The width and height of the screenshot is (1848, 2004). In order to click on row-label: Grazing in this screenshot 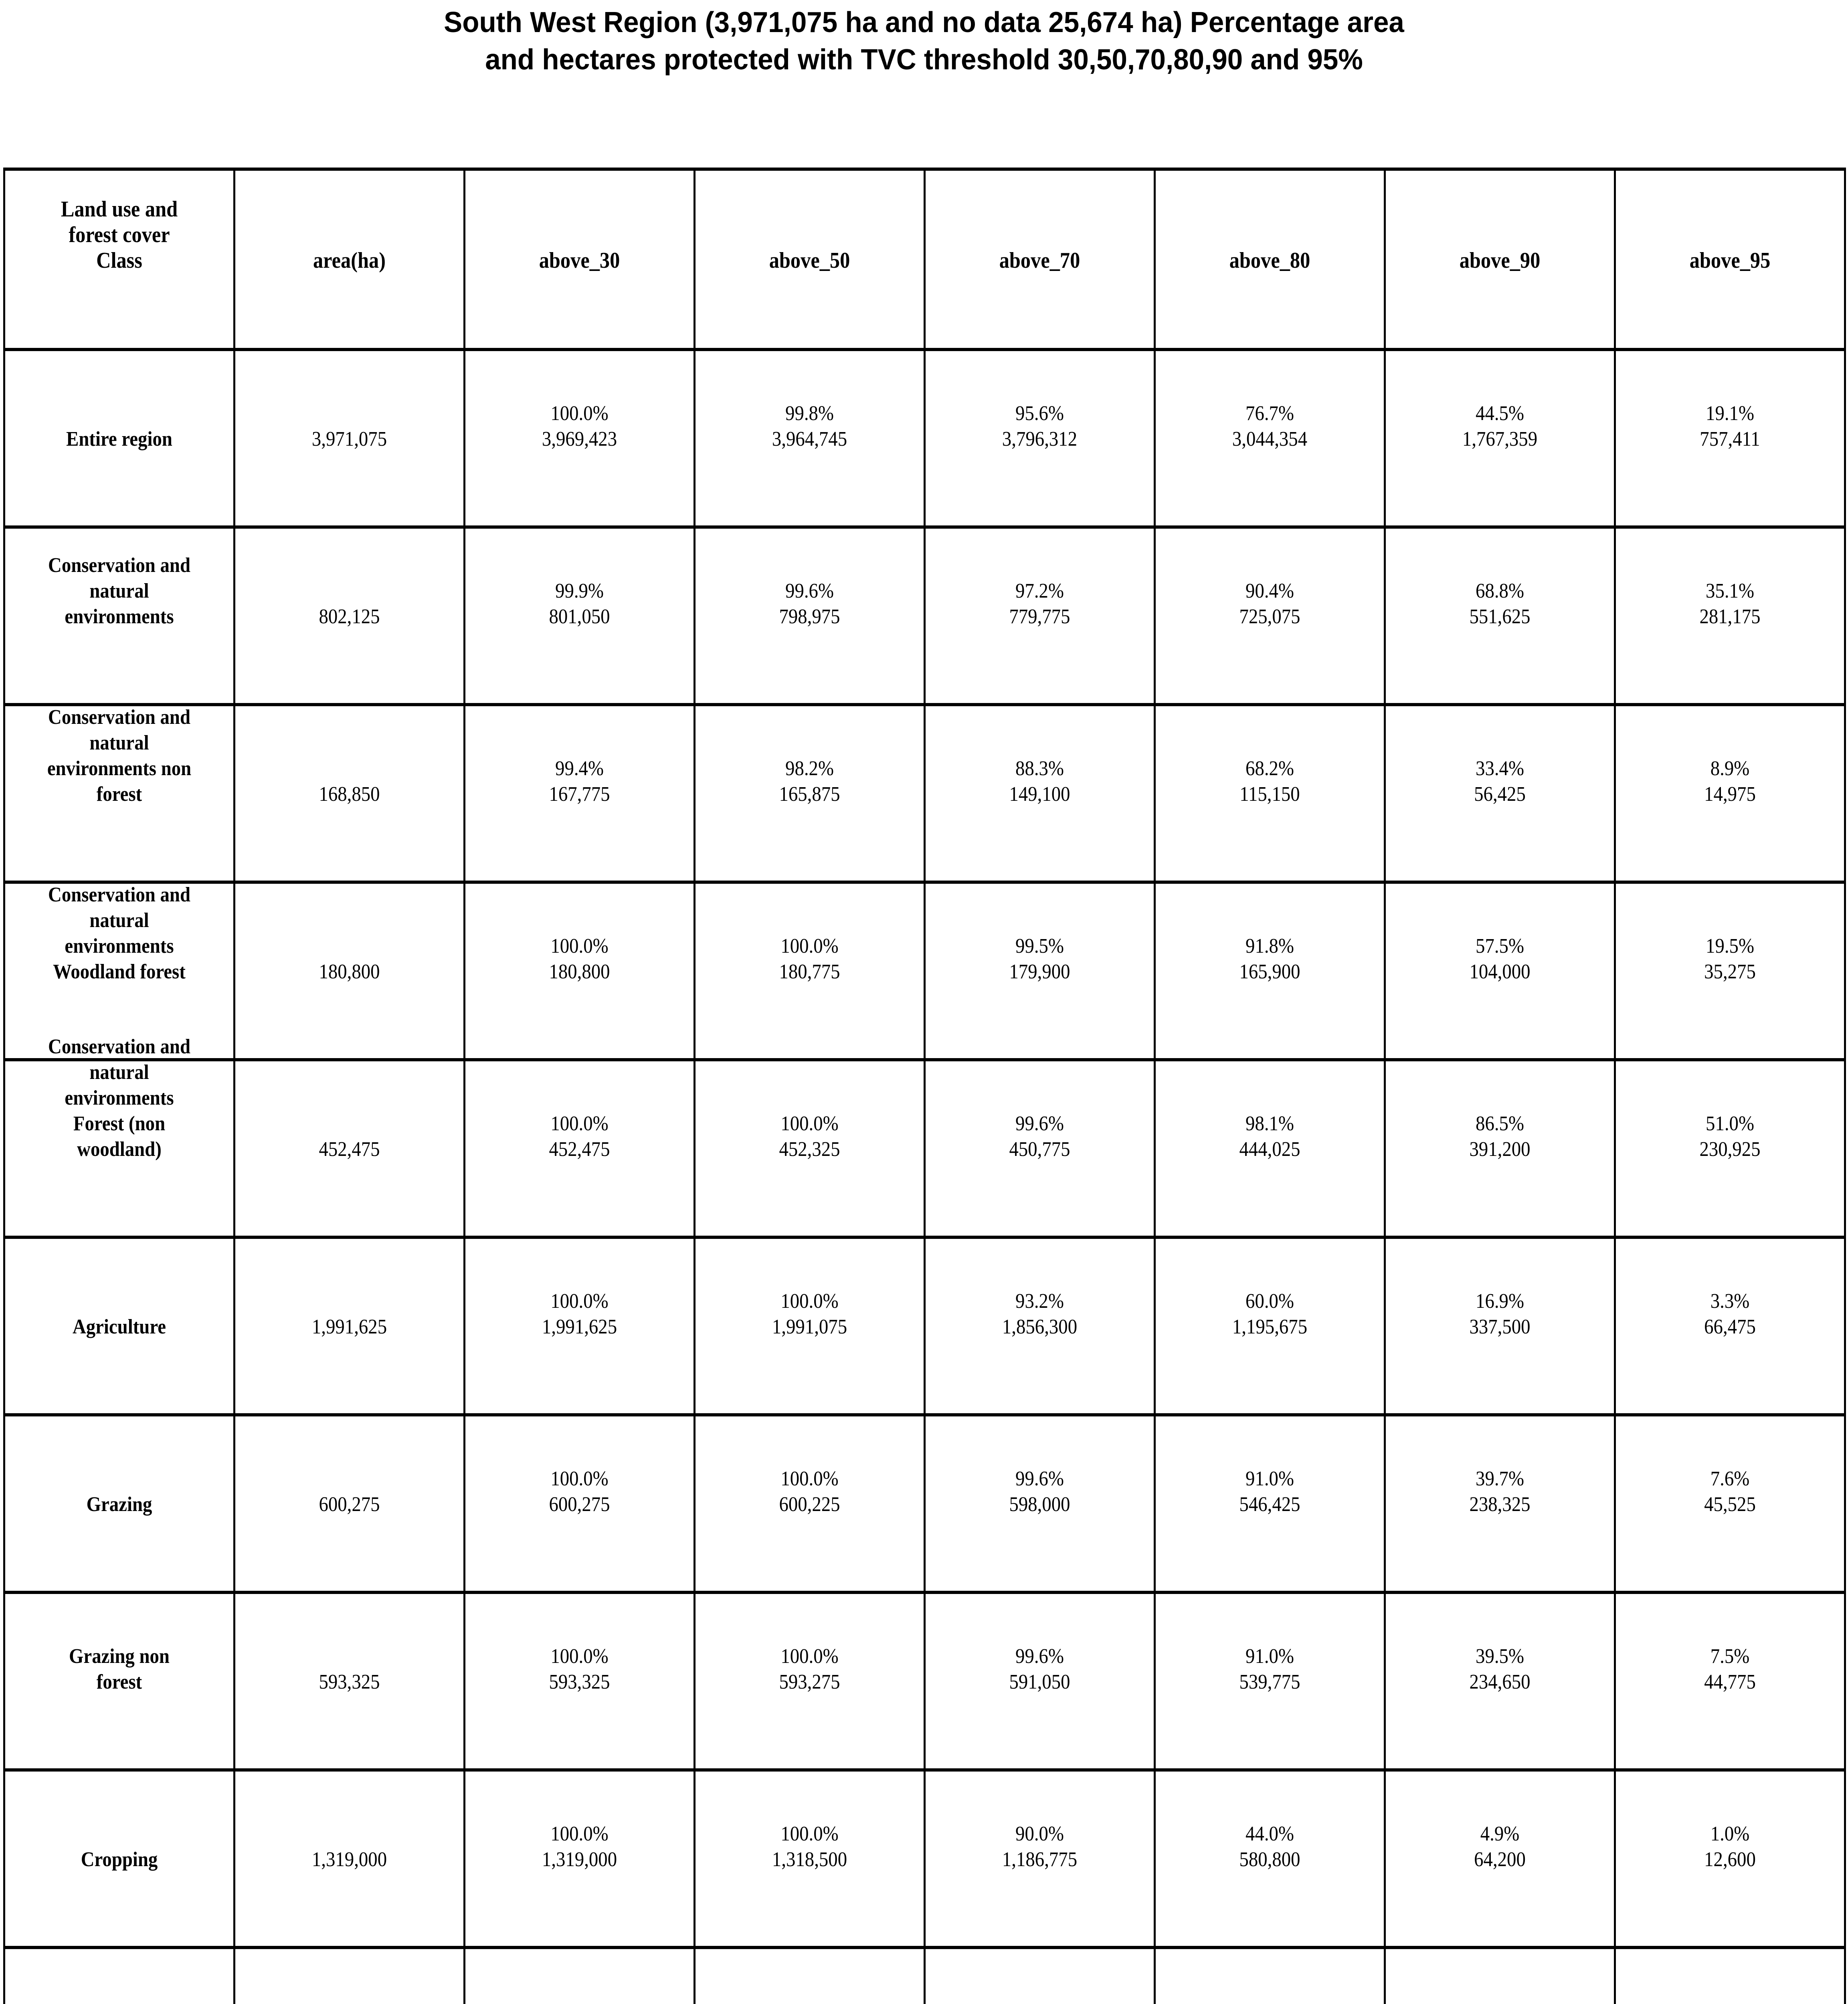, I will do `click(119, 1504)`.